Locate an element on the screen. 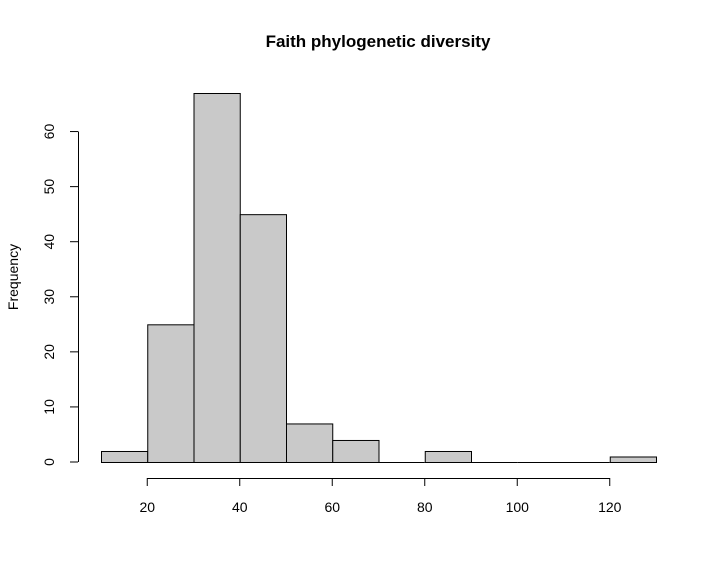 The image size is (719, 575). x-tick-label-80: 80 is located at coordinates (425, 507).